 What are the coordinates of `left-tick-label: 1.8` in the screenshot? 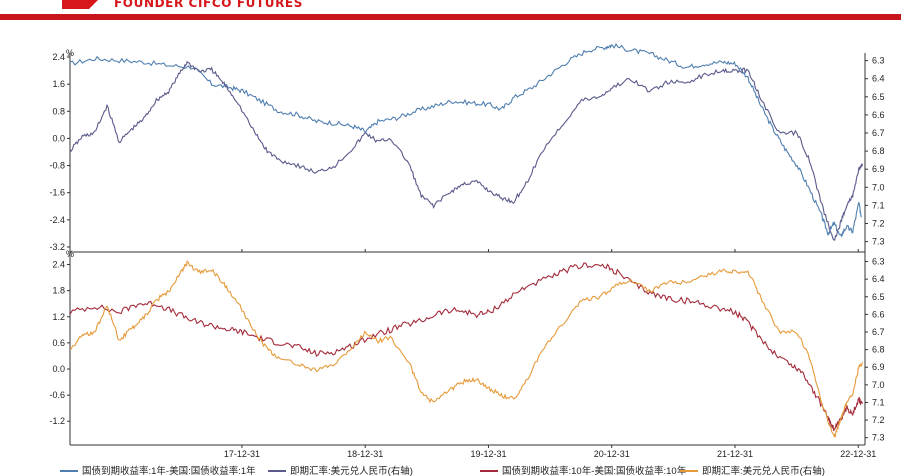 It's located at (58, 291).